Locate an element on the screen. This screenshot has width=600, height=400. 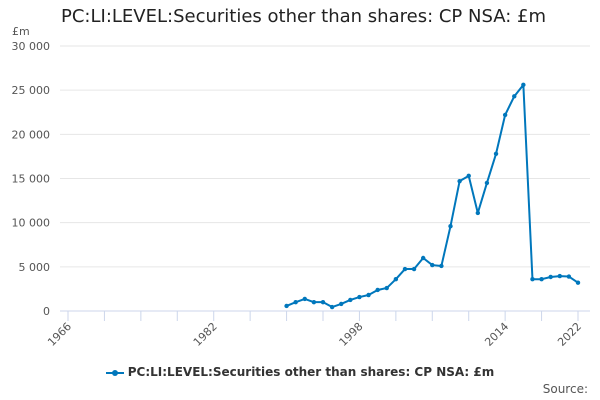
y-tick-label: 30 000 is located at coordinates (31, 46).